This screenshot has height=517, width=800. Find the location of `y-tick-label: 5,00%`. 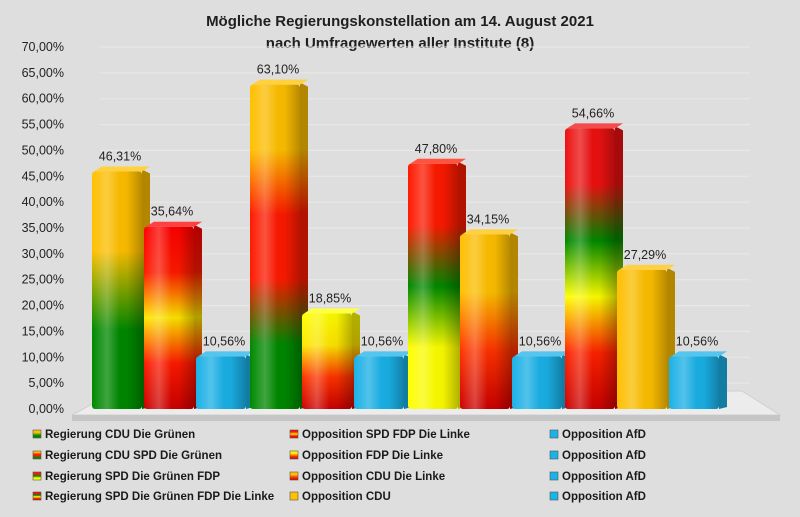

y-tick-label: 5,00% is located at coordinates (46, 383).